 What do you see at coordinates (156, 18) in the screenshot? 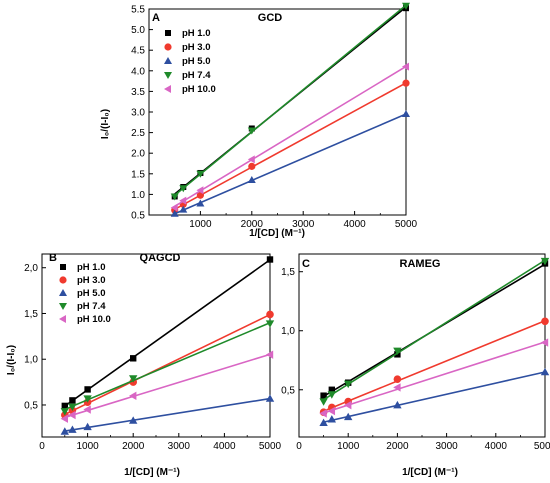
I see `panel-a-letter: A` at bounding box center [156, 18].